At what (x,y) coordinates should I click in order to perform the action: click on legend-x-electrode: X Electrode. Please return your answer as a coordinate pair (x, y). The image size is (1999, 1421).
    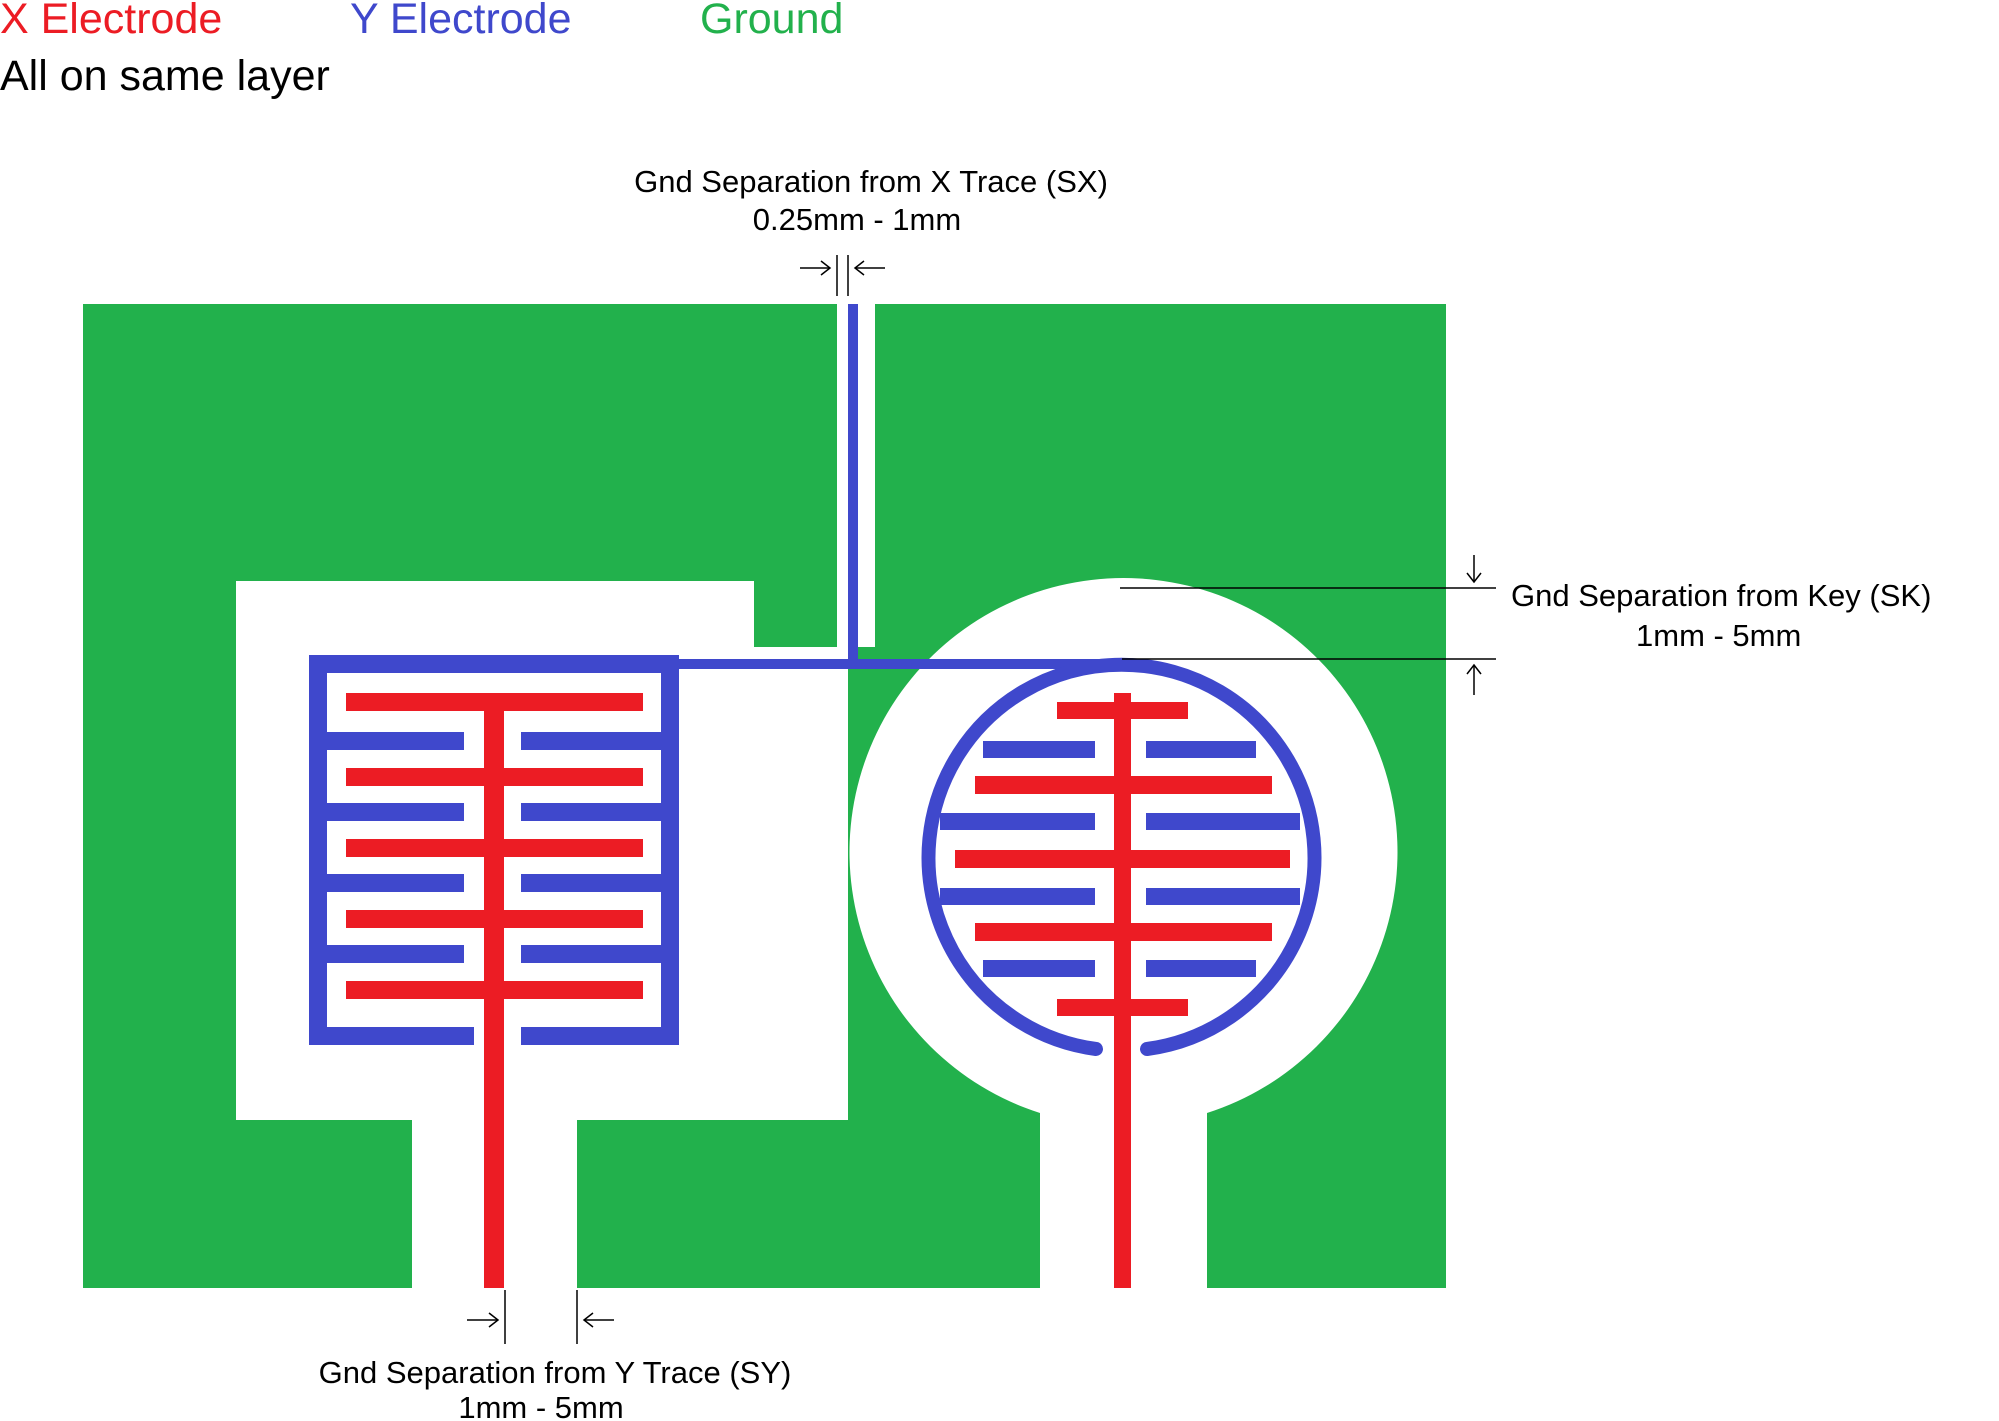
    Looking at the image, I should click on (111, 21).